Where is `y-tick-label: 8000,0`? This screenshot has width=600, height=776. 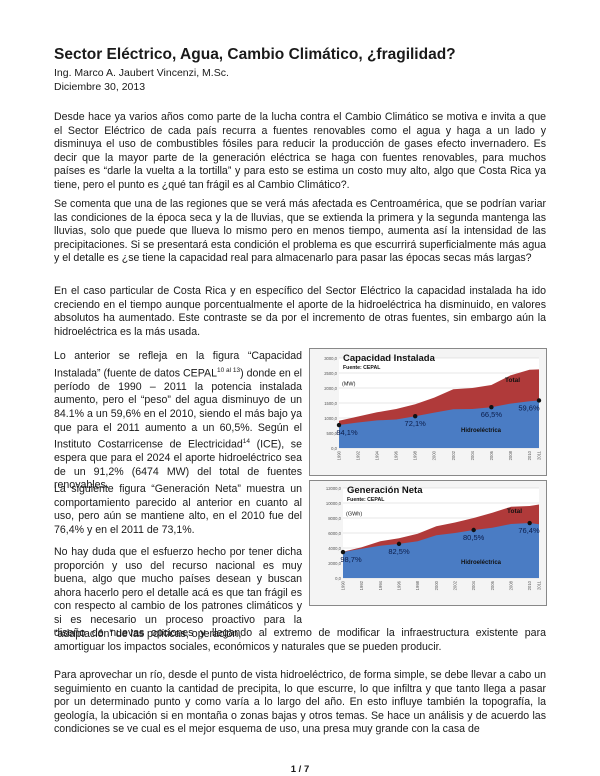
y-tick-label: 8000,0 is located at coordinates (334, 518).